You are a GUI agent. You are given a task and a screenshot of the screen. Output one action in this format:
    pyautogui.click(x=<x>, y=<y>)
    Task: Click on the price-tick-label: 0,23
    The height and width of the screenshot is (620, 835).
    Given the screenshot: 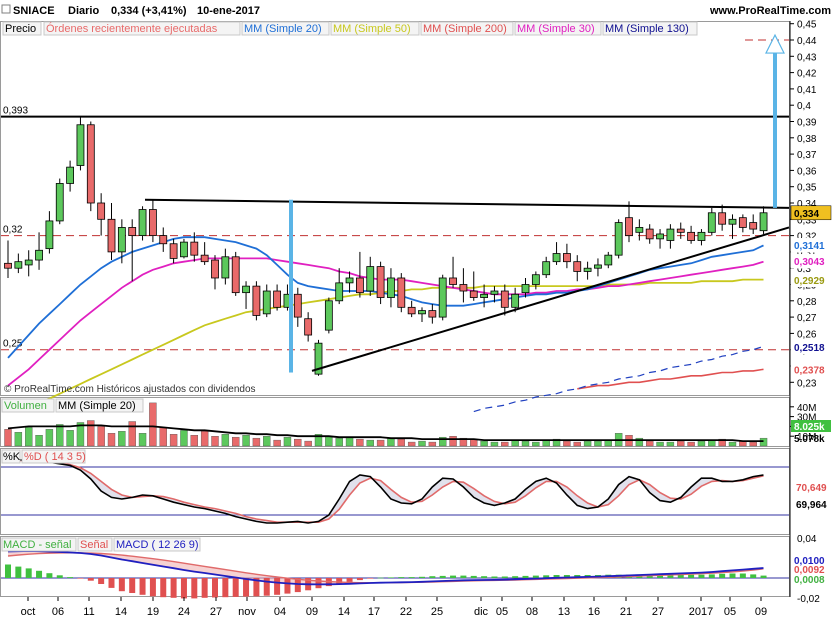 What is the action you would take?
    pyautogui.click(x=807, y=383)
    